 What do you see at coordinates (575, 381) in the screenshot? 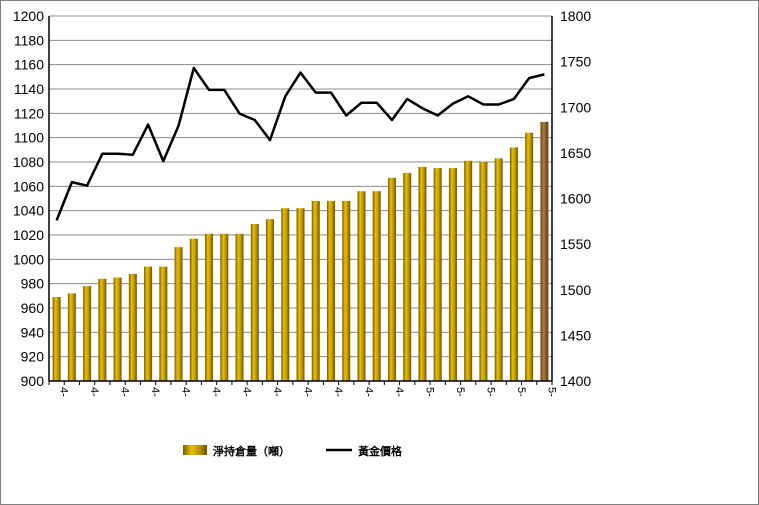
I see `right-tick-label: 1400` at bounding box center [575, 381].